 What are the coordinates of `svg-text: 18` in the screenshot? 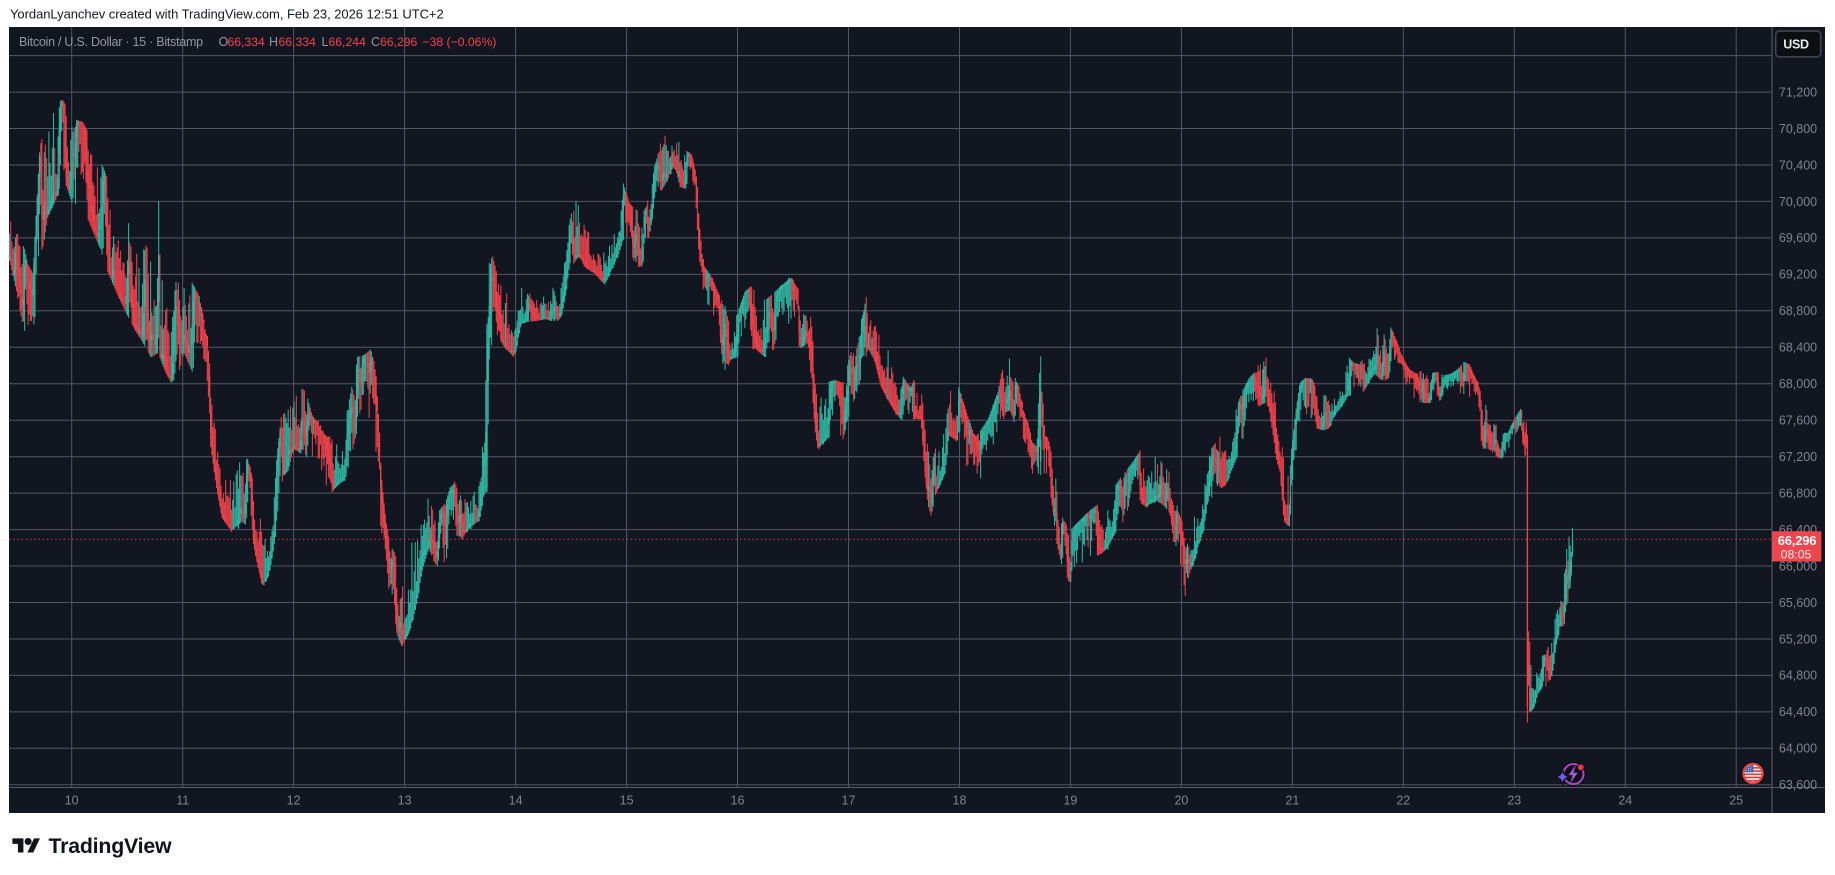 It's located at (960, 801).